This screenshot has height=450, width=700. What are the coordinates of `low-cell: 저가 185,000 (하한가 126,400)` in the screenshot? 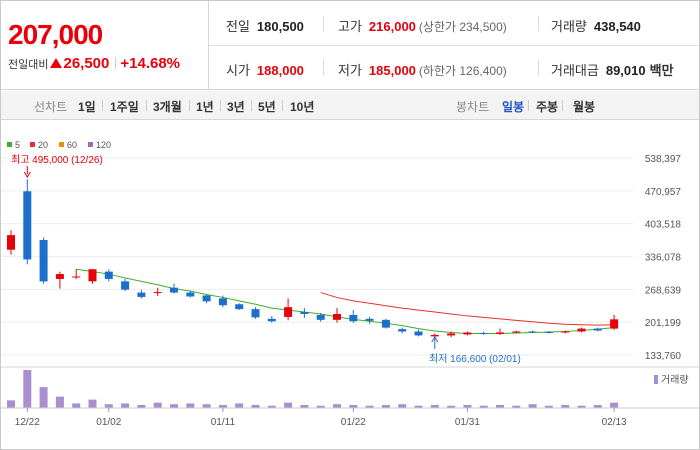 It's located at (422, 69).